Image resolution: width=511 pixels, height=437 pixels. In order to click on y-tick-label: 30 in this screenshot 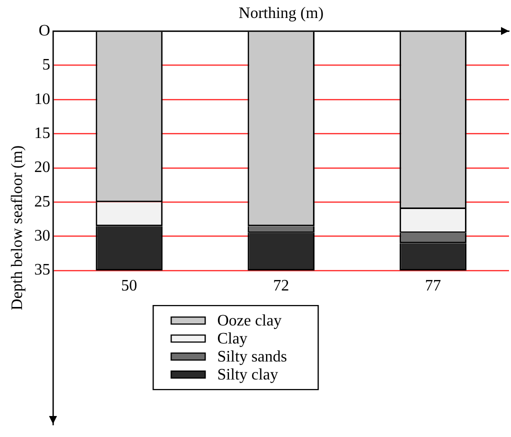, I will do `click(42, 236)`.